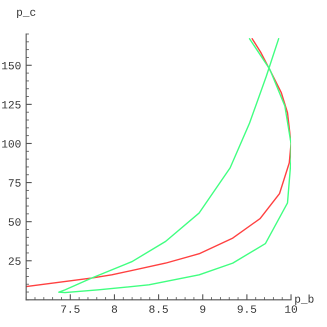  Describe the element at coordinates (14, 261) in the screenshot. I see `y-tick-label: 25` at that location.